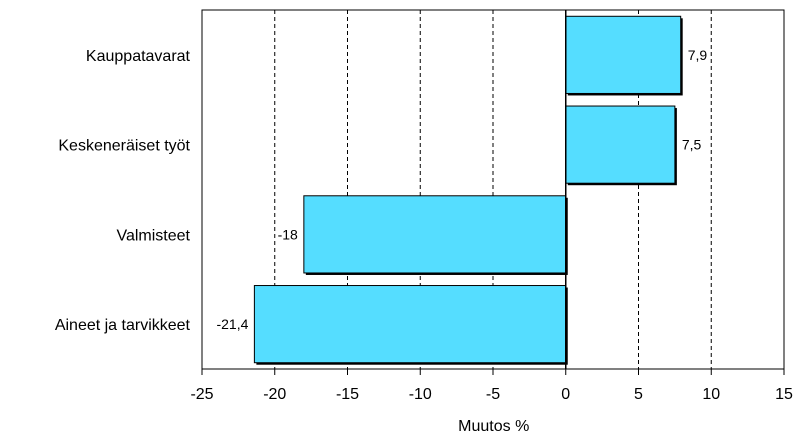 This screenshot has width=799, height=440. I want to click on x-tick-label-4: -5, so click(493, 394).